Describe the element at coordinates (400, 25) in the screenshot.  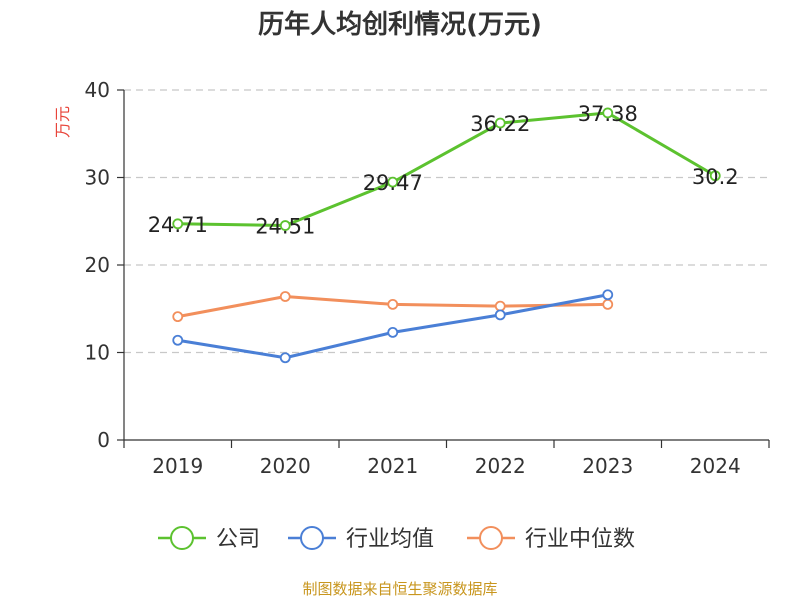
I see `chart-title: 历年人均创利情况(万元)` at that location.